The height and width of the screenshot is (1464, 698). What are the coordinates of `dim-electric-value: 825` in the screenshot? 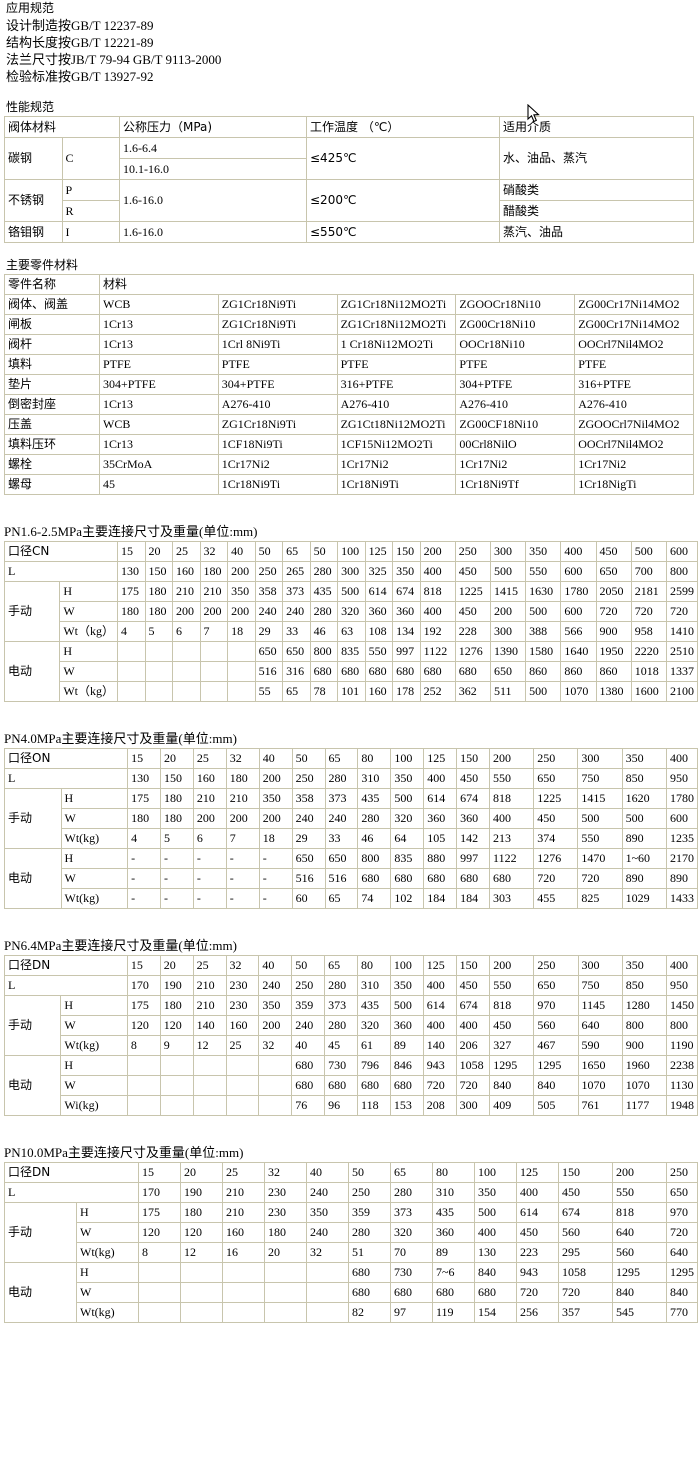 It's located at (600, 898).